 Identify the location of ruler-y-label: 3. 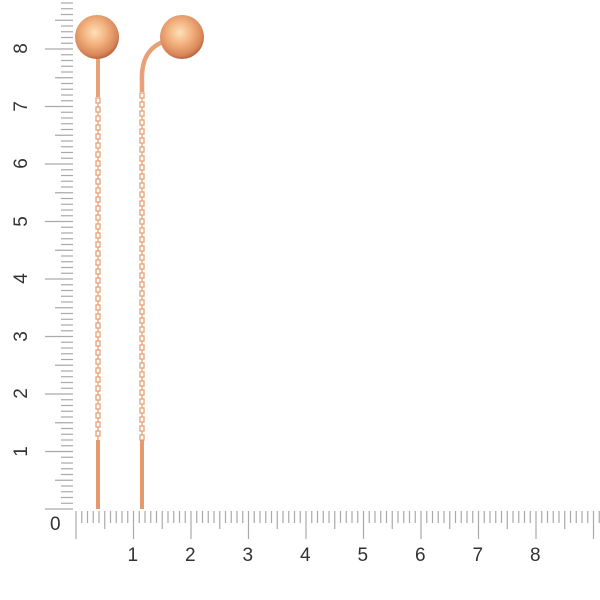
(21, 336).